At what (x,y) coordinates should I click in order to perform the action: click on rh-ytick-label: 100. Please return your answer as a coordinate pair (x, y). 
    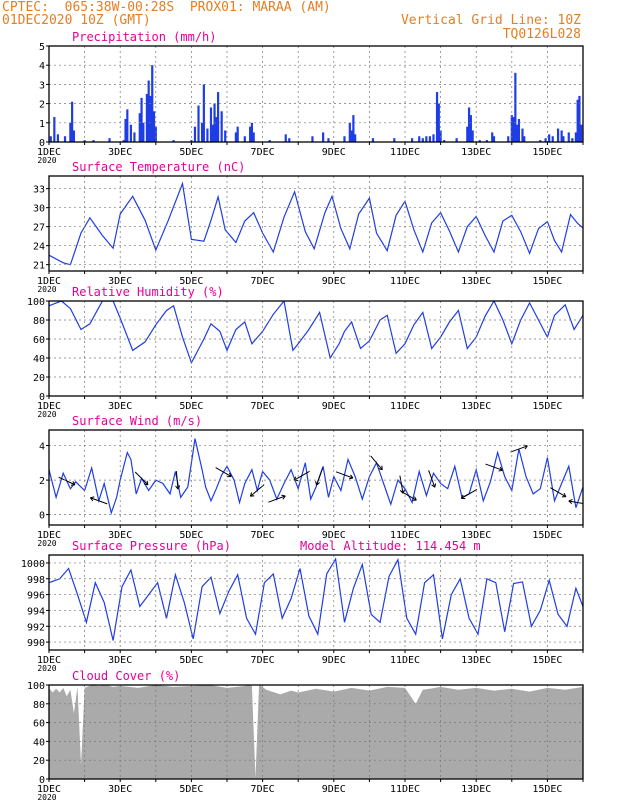
    Looking at the image, I should click on (36, 302).